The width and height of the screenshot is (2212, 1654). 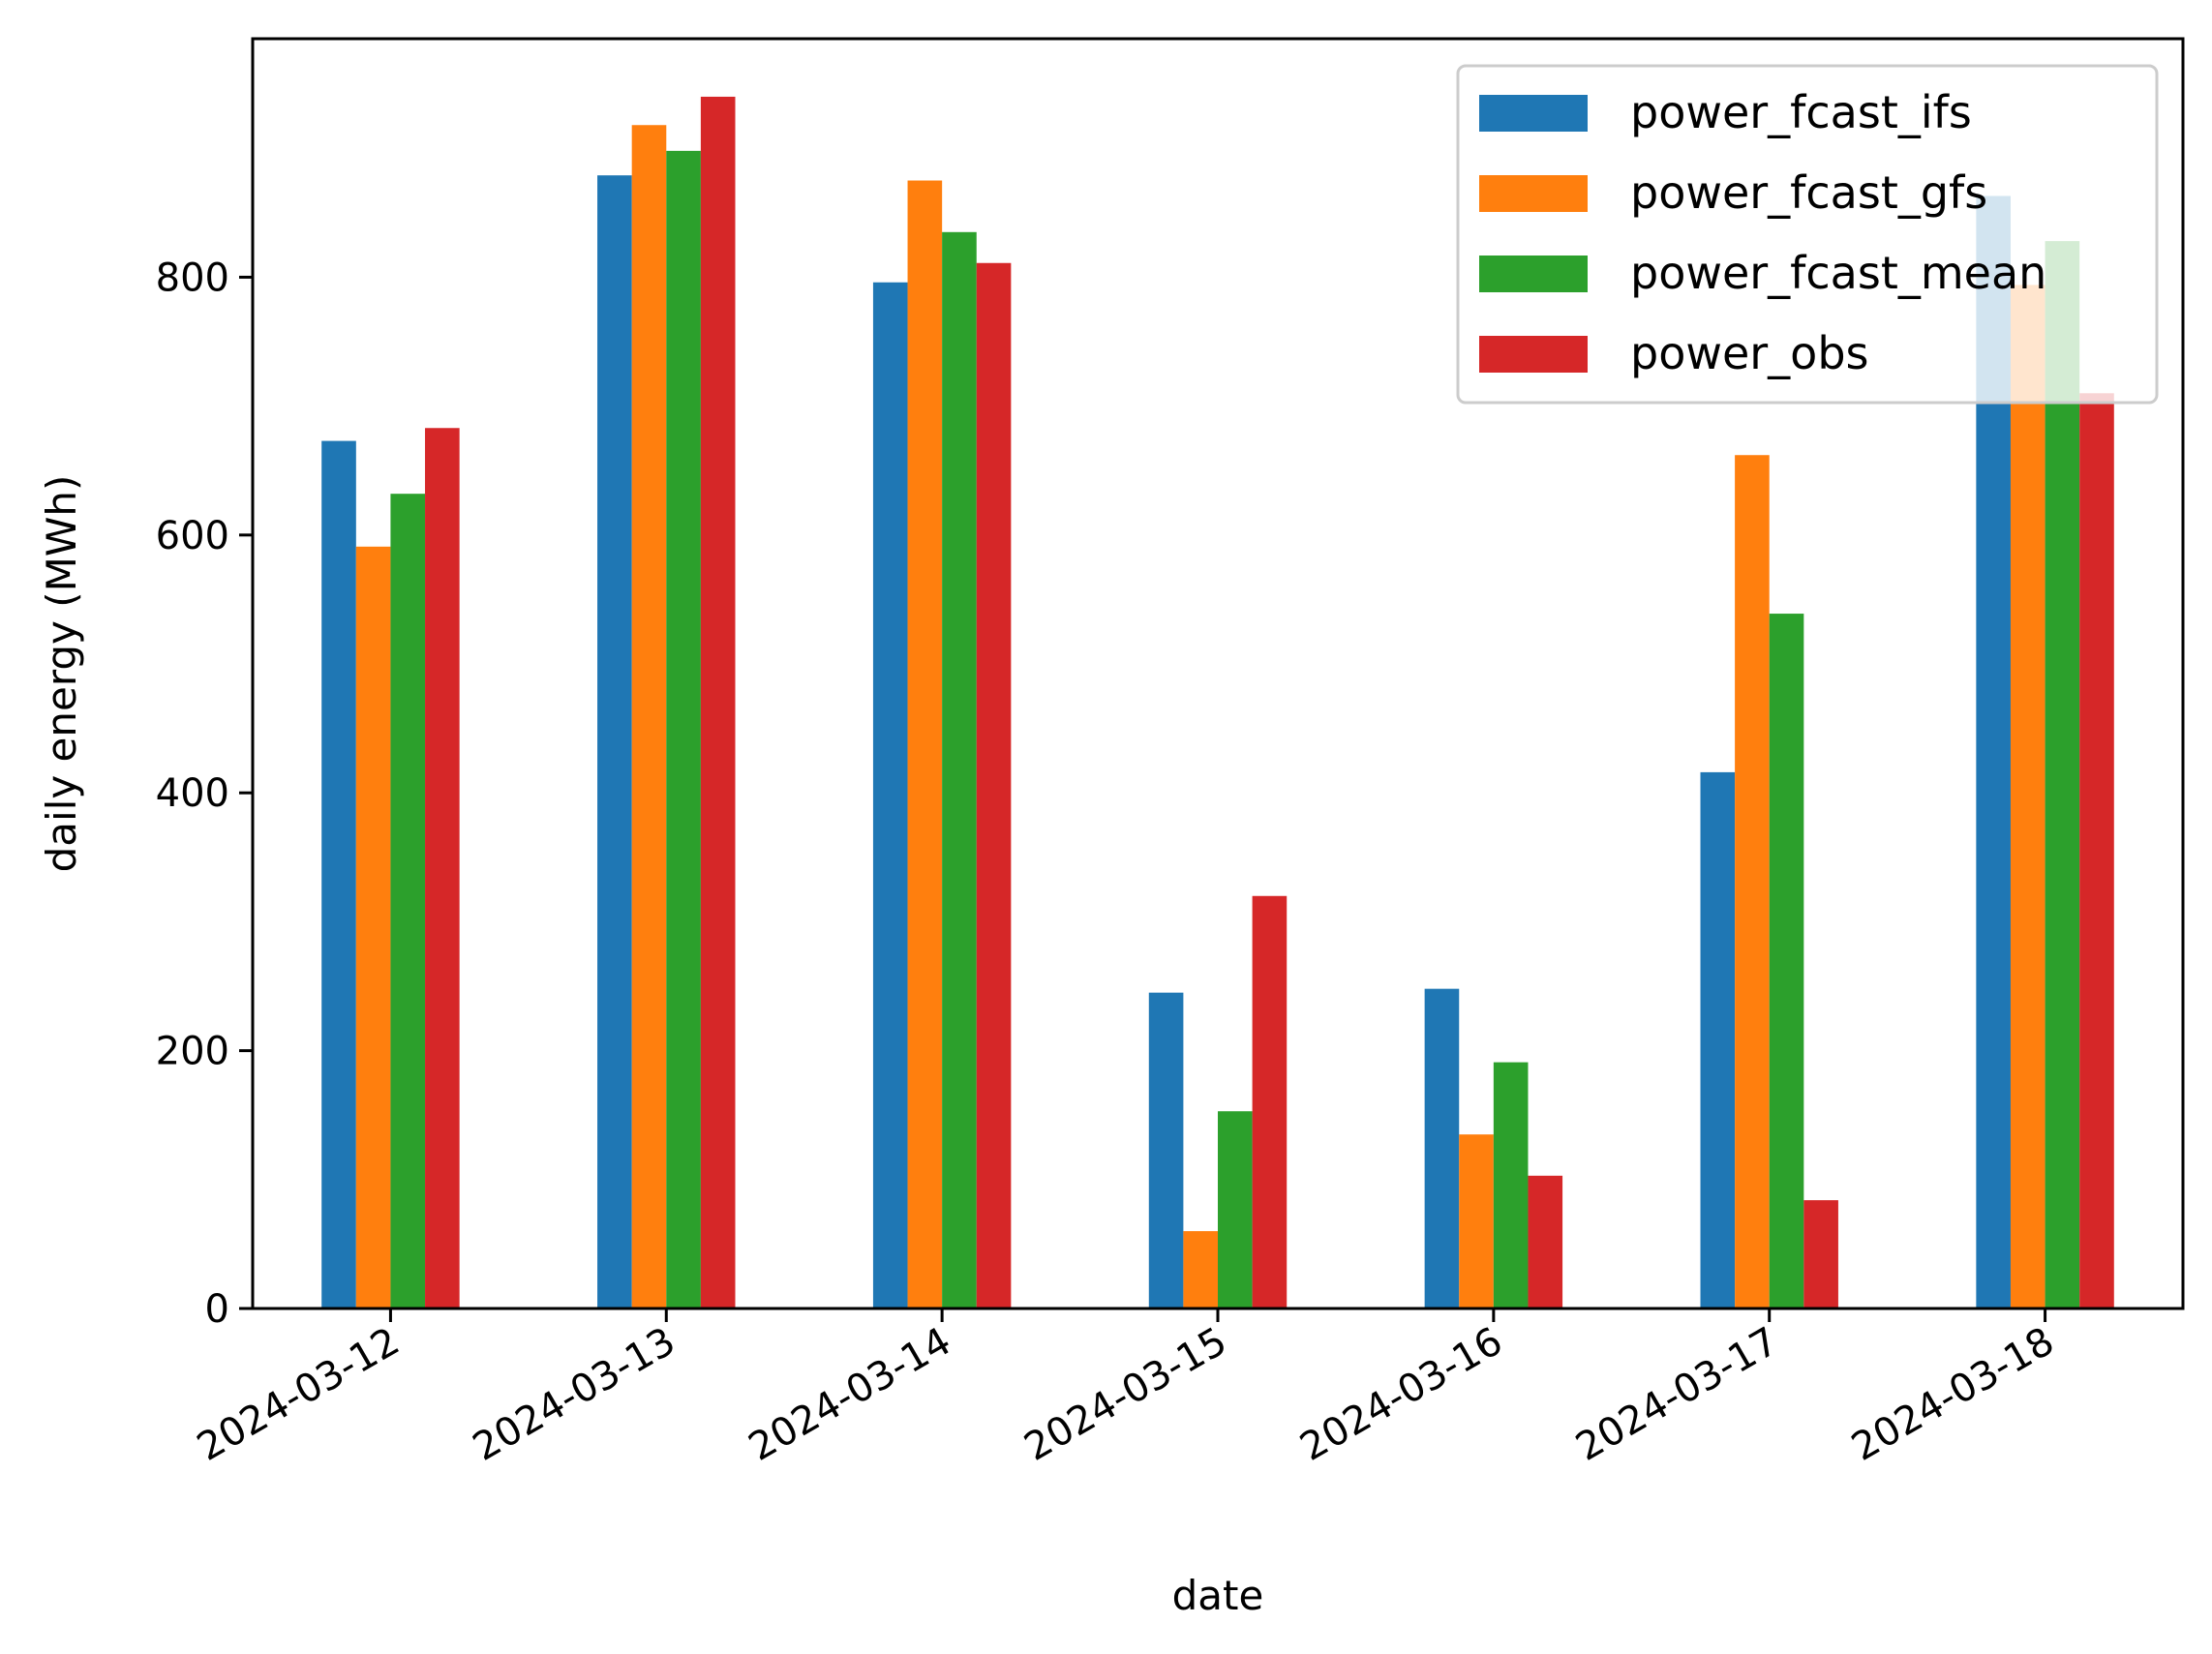 I want to click on y-axis-label: daily energy (MWh), so click(x=61, y=674).